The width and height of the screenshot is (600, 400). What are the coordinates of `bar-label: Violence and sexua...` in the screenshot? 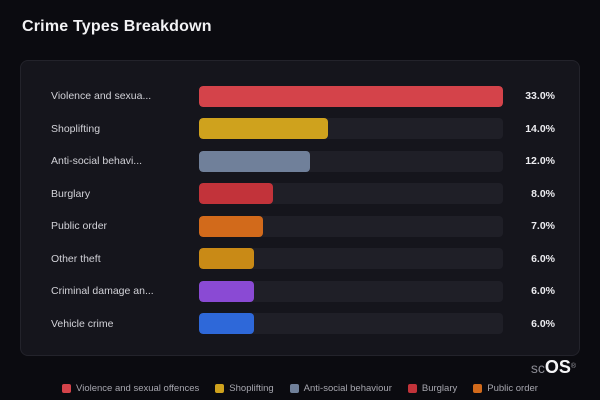 It's located at (101, 96).